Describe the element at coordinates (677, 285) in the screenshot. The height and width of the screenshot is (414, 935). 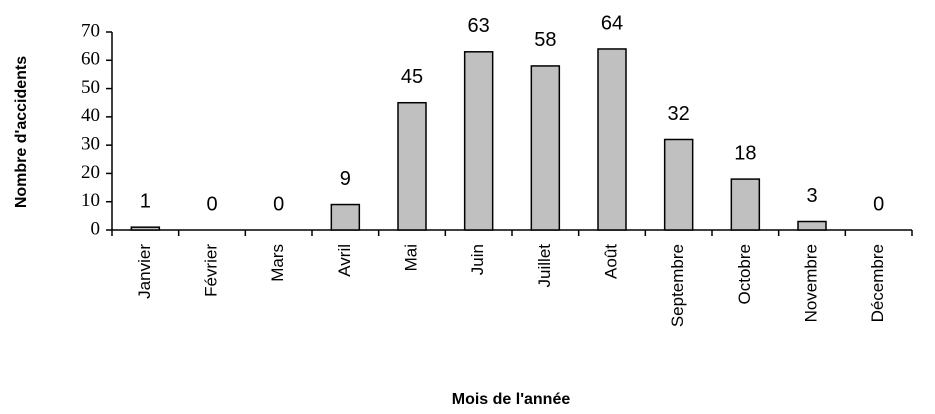
I see `x-tick-label: Septembre` at that location.